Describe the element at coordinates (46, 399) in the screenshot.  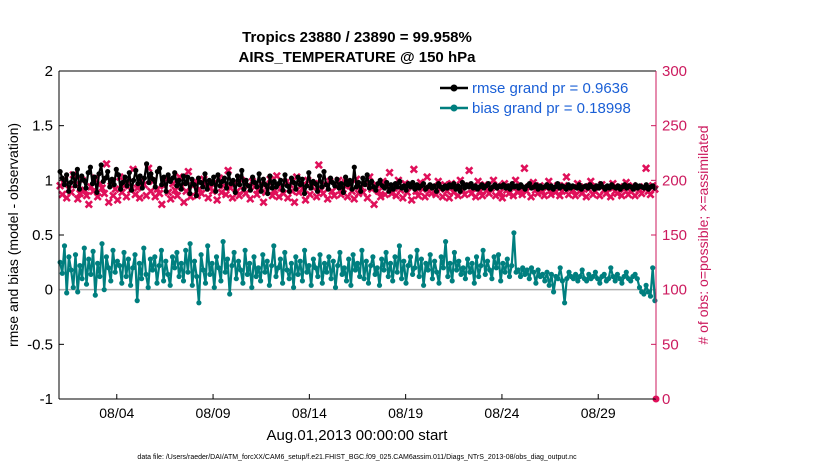
I see `y-tick-label: -1` at that location.